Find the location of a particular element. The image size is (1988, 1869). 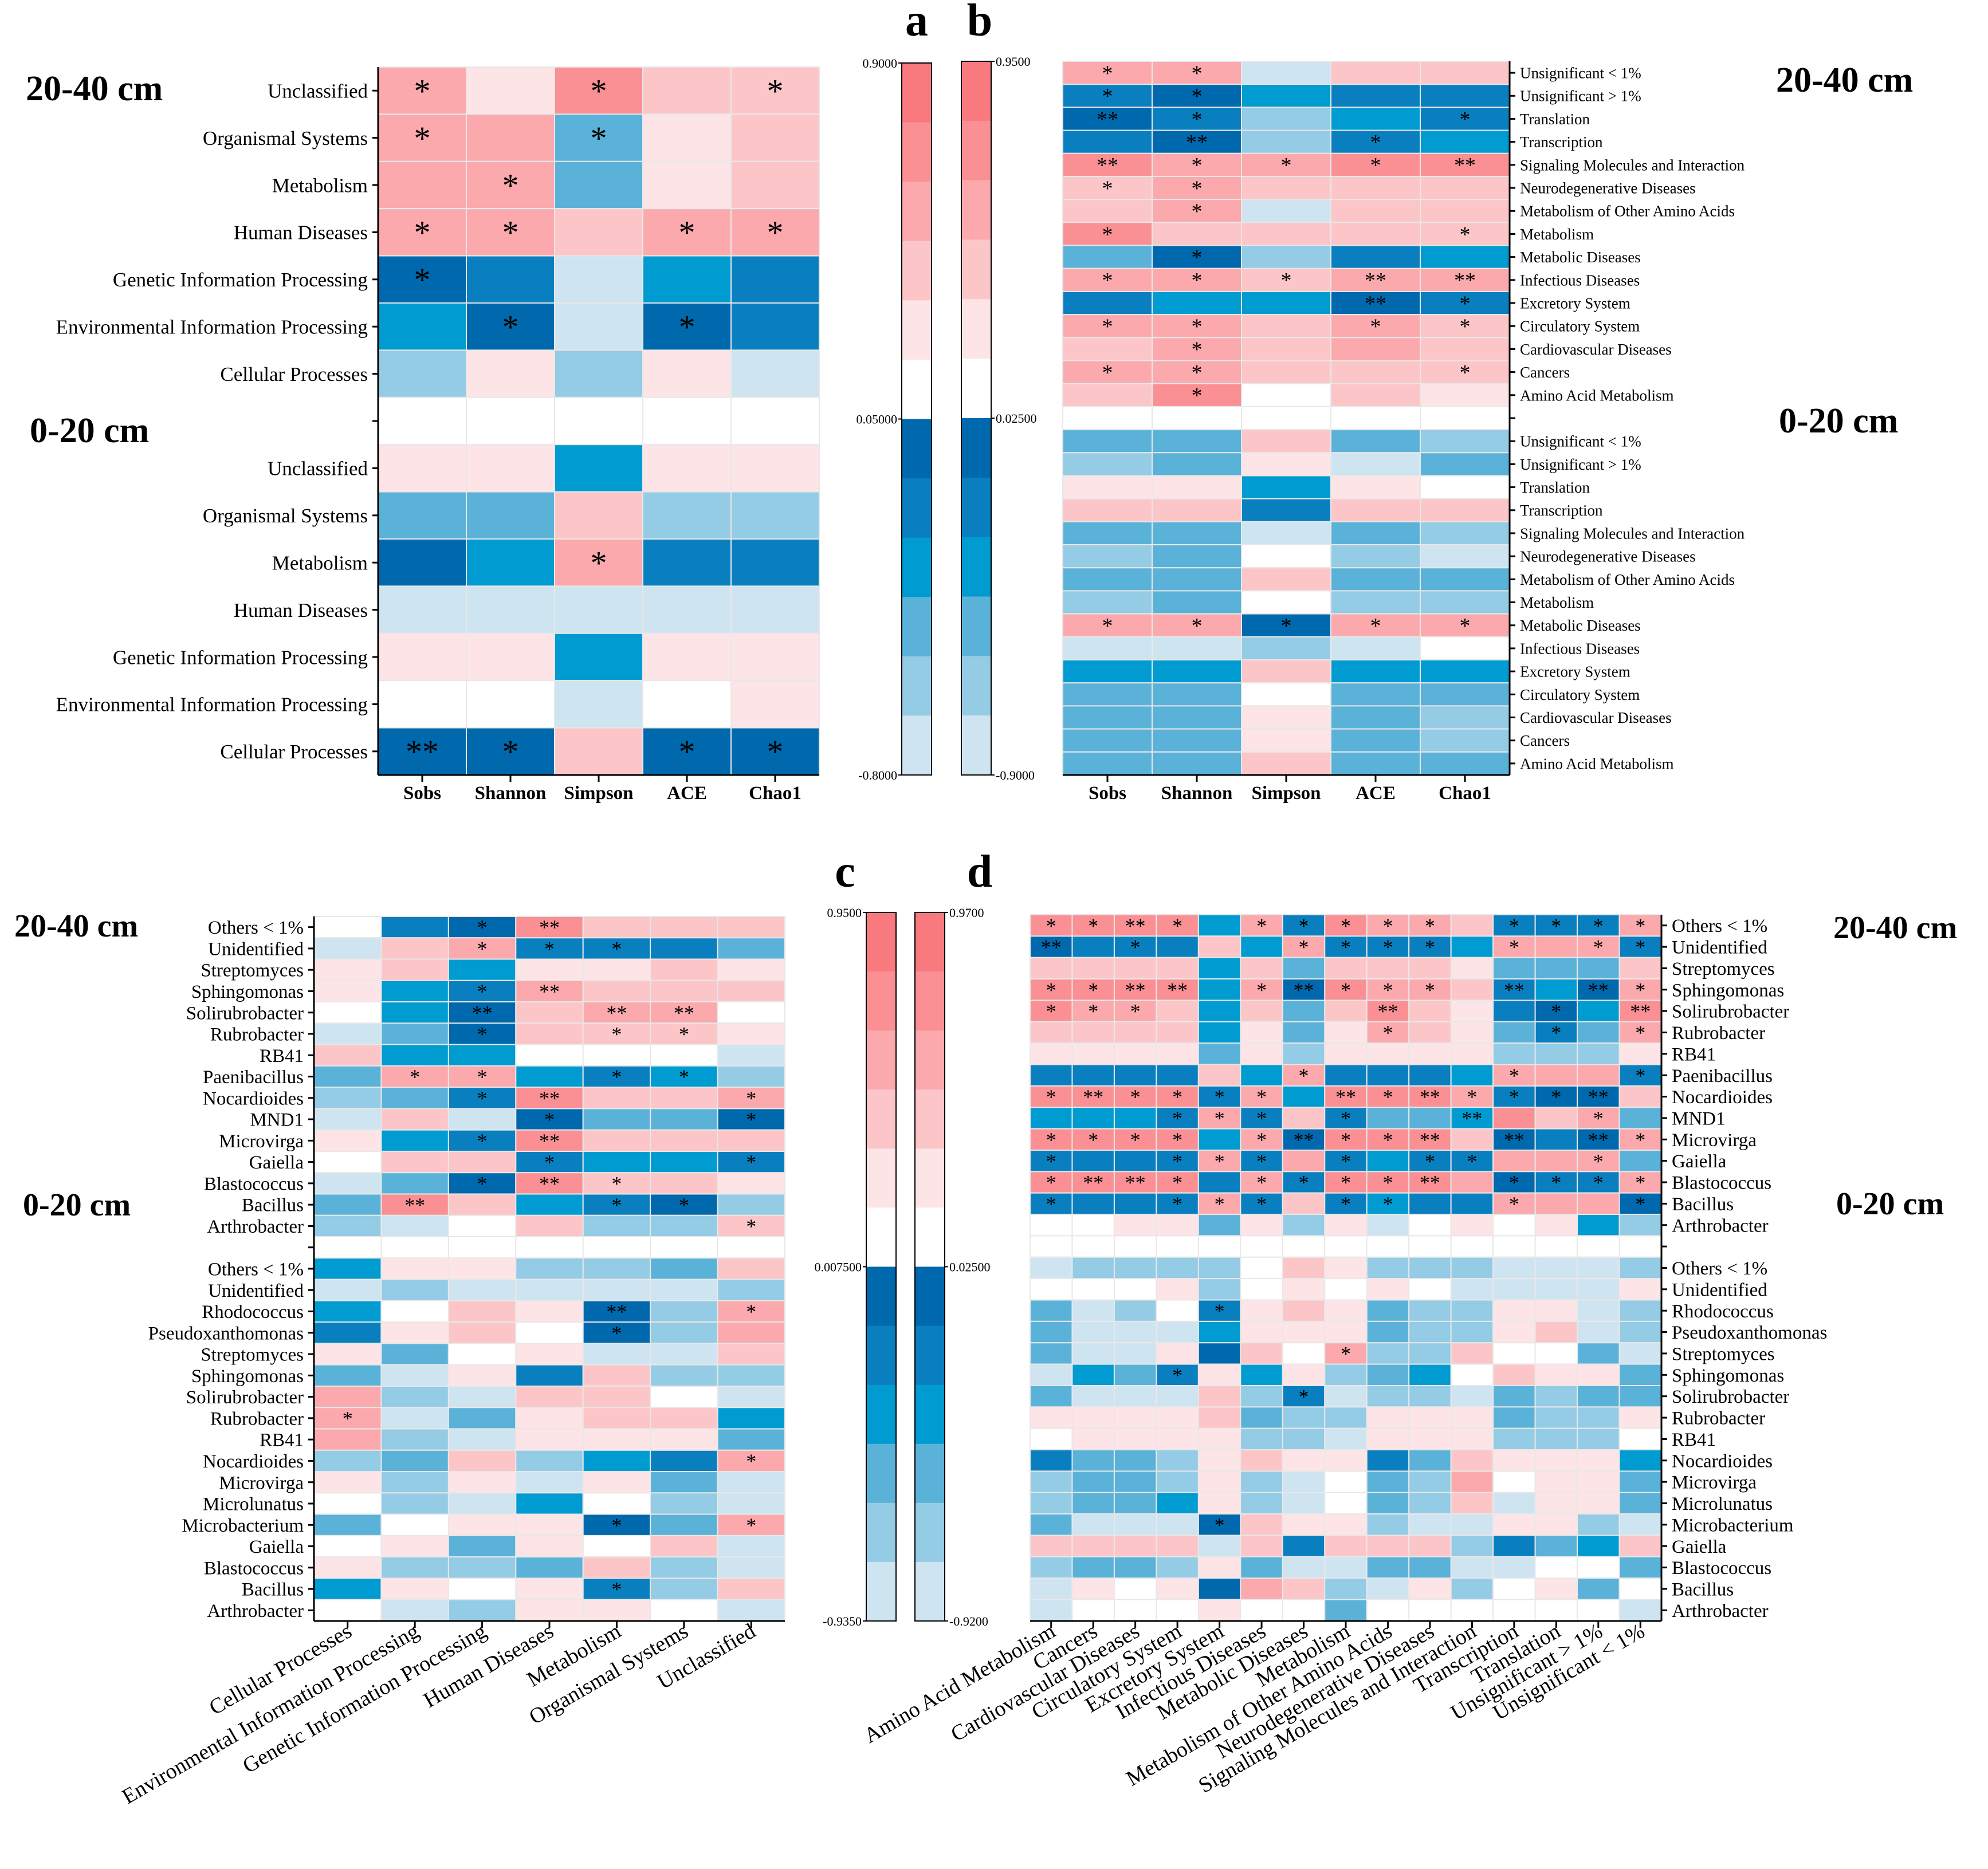

row-label: RB41 is located at coordinates (282, 1440).